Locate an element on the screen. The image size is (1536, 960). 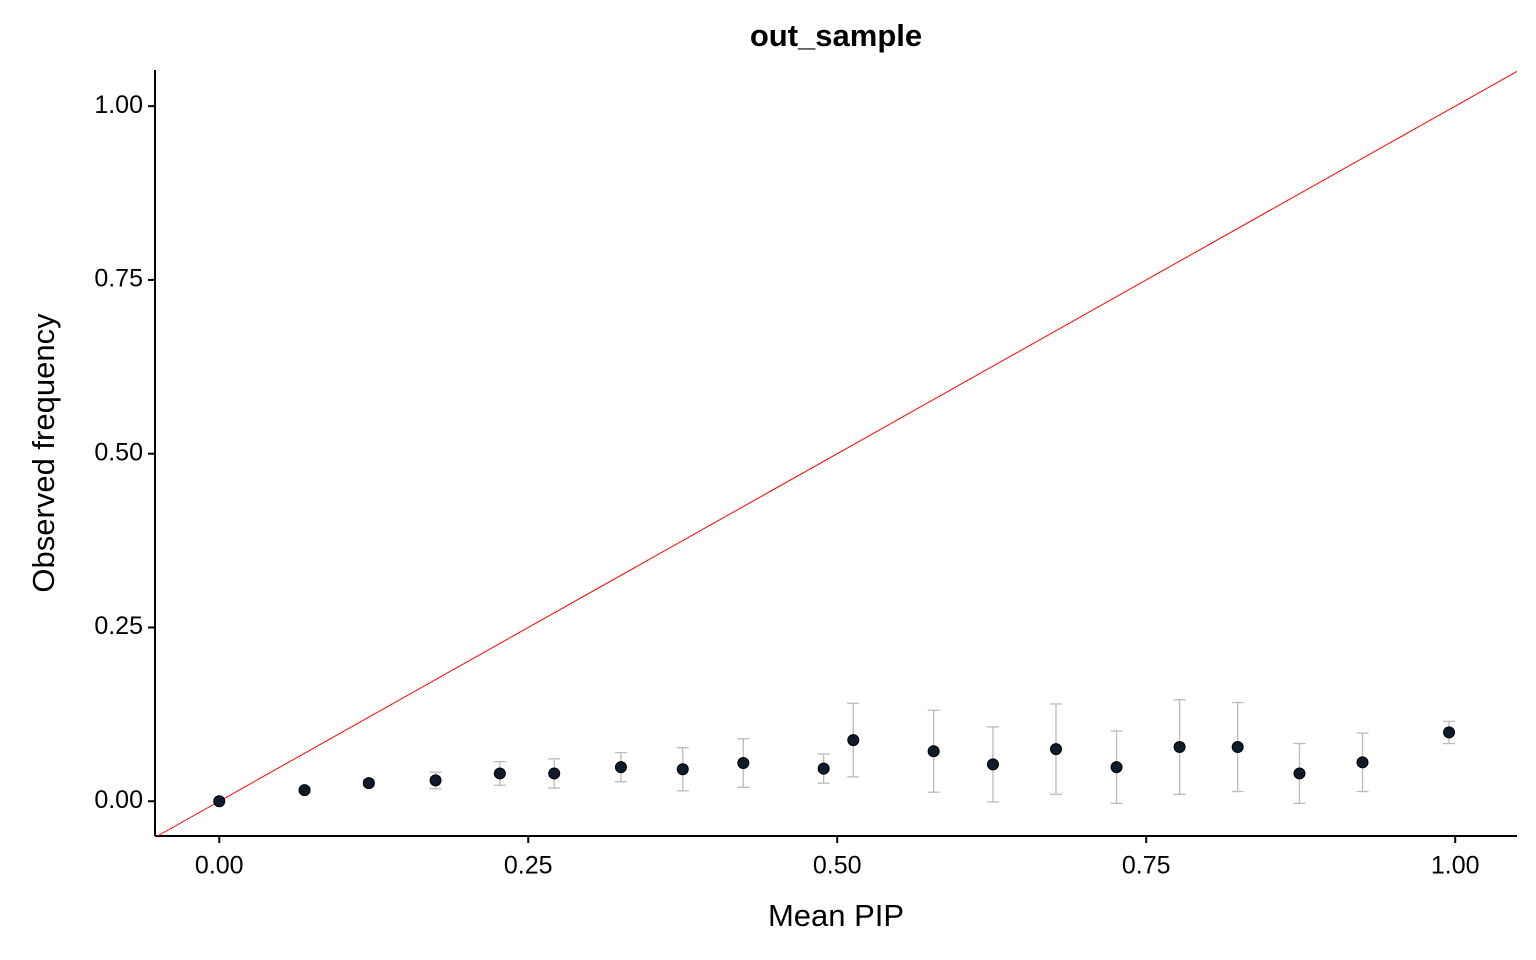
x-tick-label: 0.75 is located at coordinates (1146, 866).